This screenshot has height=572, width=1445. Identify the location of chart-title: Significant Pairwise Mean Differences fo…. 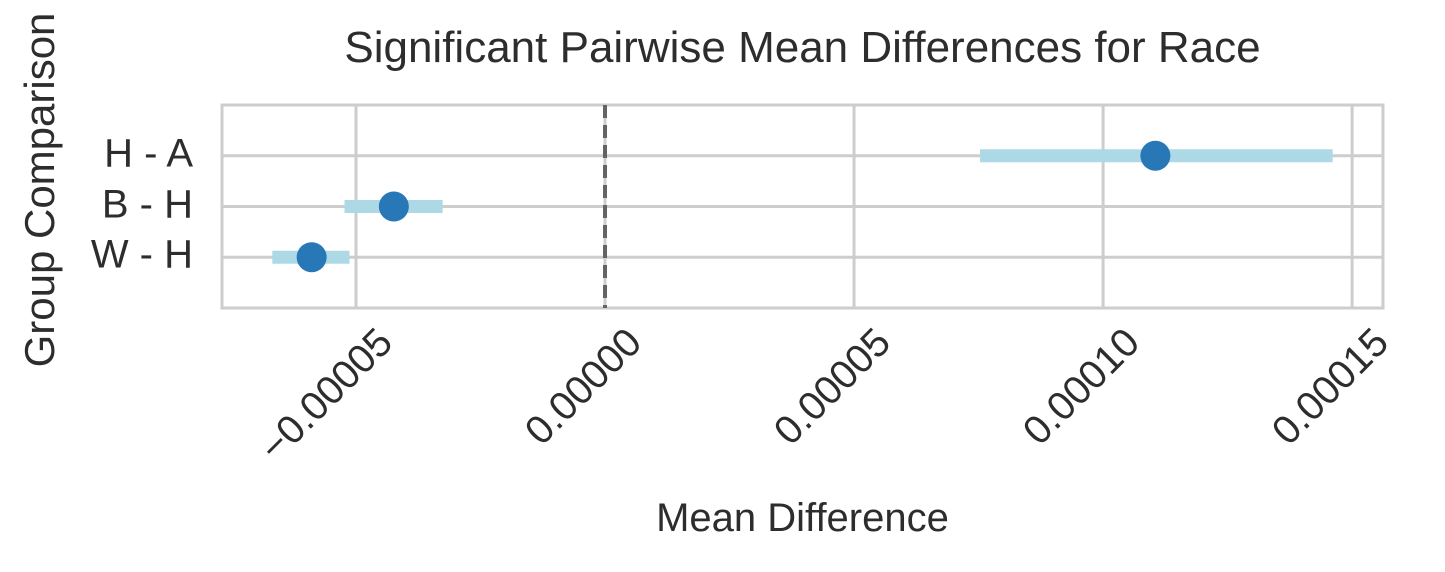
(802, 47).